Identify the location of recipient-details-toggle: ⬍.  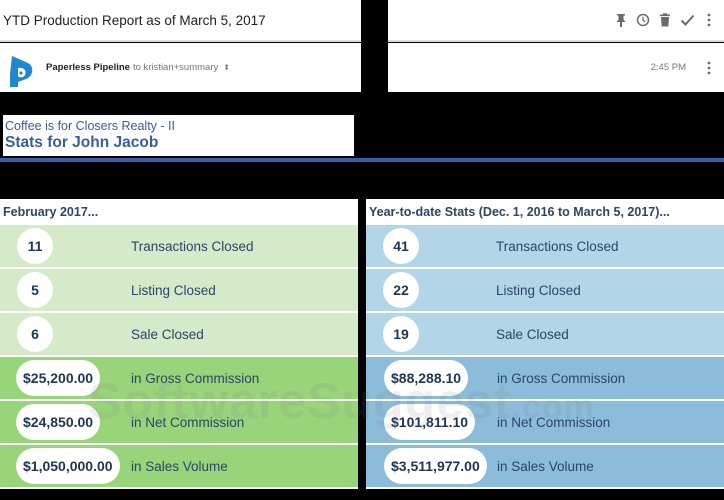
(226, 67).